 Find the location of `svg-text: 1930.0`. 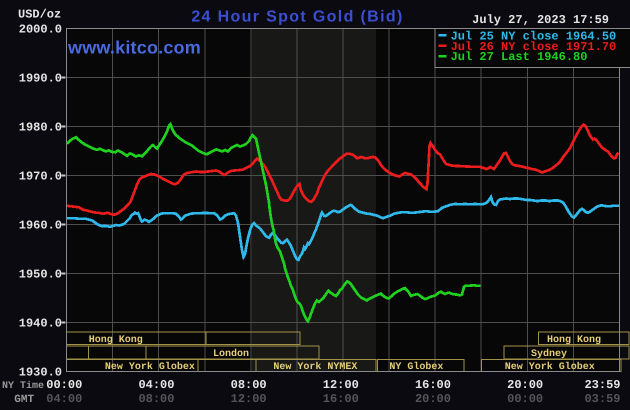

svg-text: 1930.0 is located at coordinates (40, 373).